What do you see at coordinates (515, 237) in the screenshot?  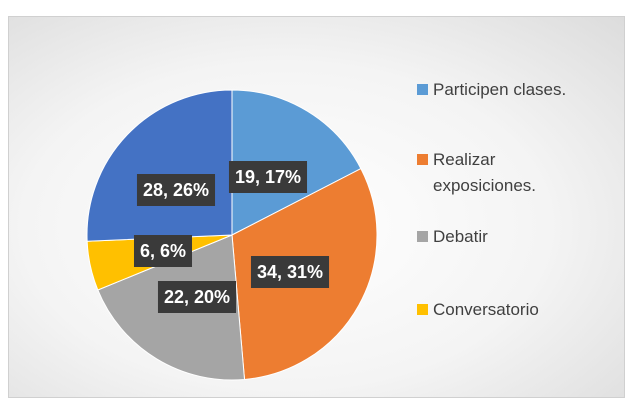 I see `legend-item: Debatir` at bounding box center [515, 237].